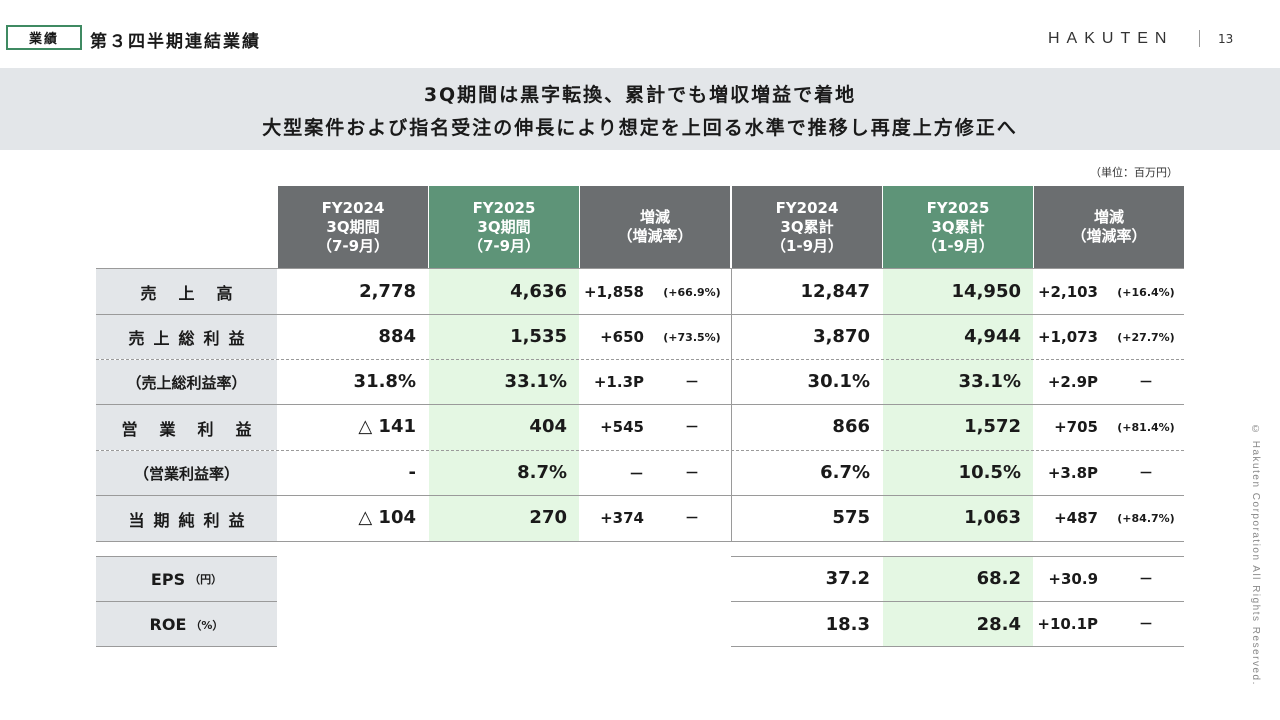 This screenshot has height=720, width=1280. What do you see at coordinates (692, 383) in the screenshot?
I see `cell-dqr-gross-margin: －` at bounding box center [692, 383].